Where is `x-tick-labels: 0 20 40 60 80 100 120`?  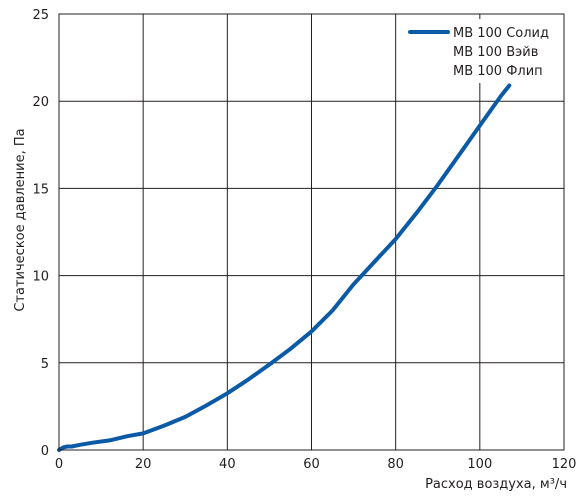 x-tick-labels: 0 20 40 60 80 100 120 is located at coordinates (316, 464).